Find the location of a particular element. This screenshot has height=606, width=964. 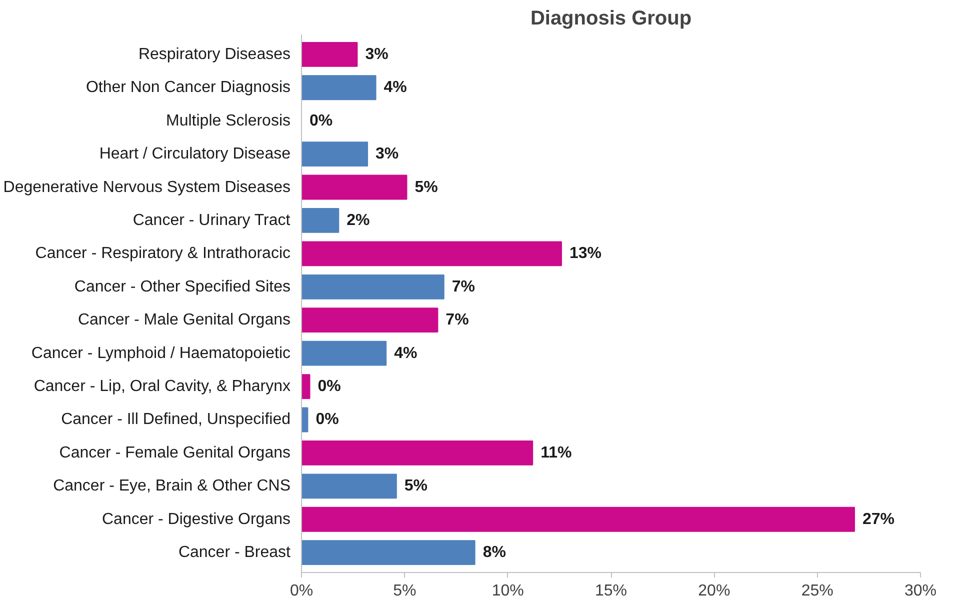

y-tick-label: Respiratory Diseases is located at coordinates (214, 54).